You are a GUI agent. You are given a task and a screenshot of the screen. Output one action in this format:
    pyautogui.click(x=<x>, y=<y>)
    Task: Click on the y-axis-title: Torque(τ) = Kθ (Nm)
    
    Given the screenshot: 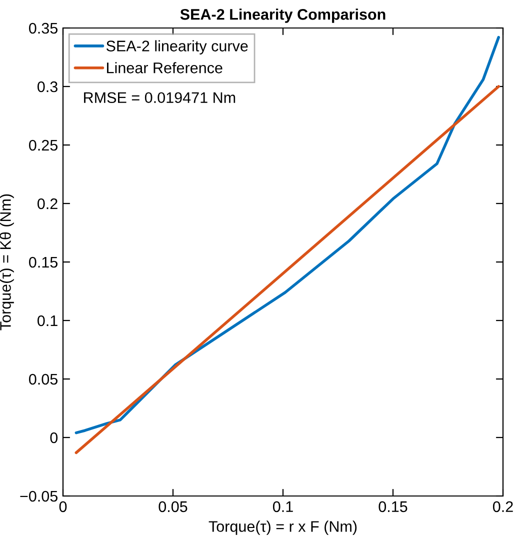 What is the action you would take?
    pyautogui.click(x=7, y=262)
    